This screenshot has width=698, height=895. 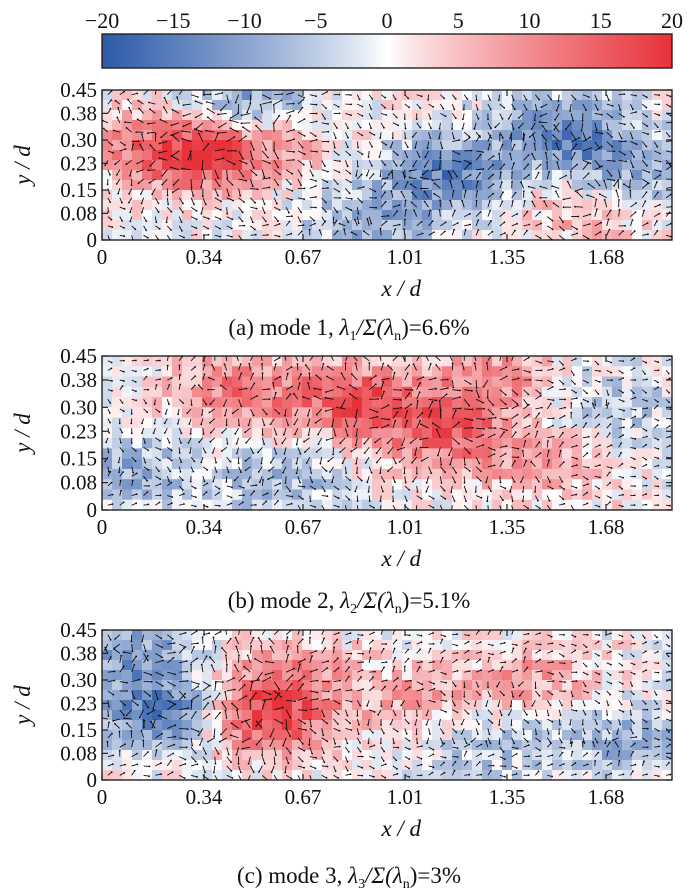 I want to click on colorbar-tick-label: 0, so click(x=387, y=20).